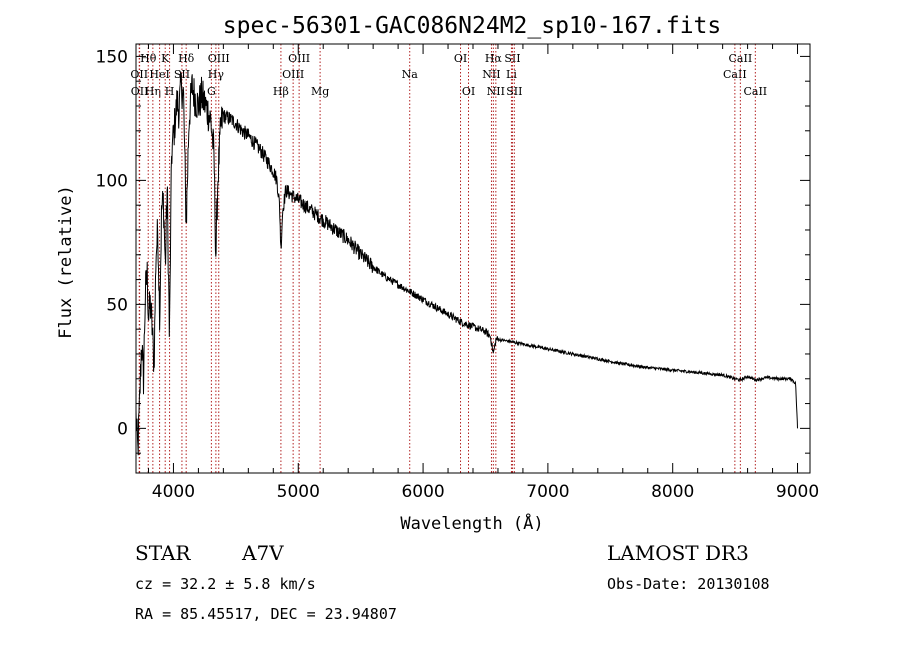  What do you see at coordinates (122, 429) in the screenshot?
I see `y-tick-label: 0` at bounding box center [122, 429].